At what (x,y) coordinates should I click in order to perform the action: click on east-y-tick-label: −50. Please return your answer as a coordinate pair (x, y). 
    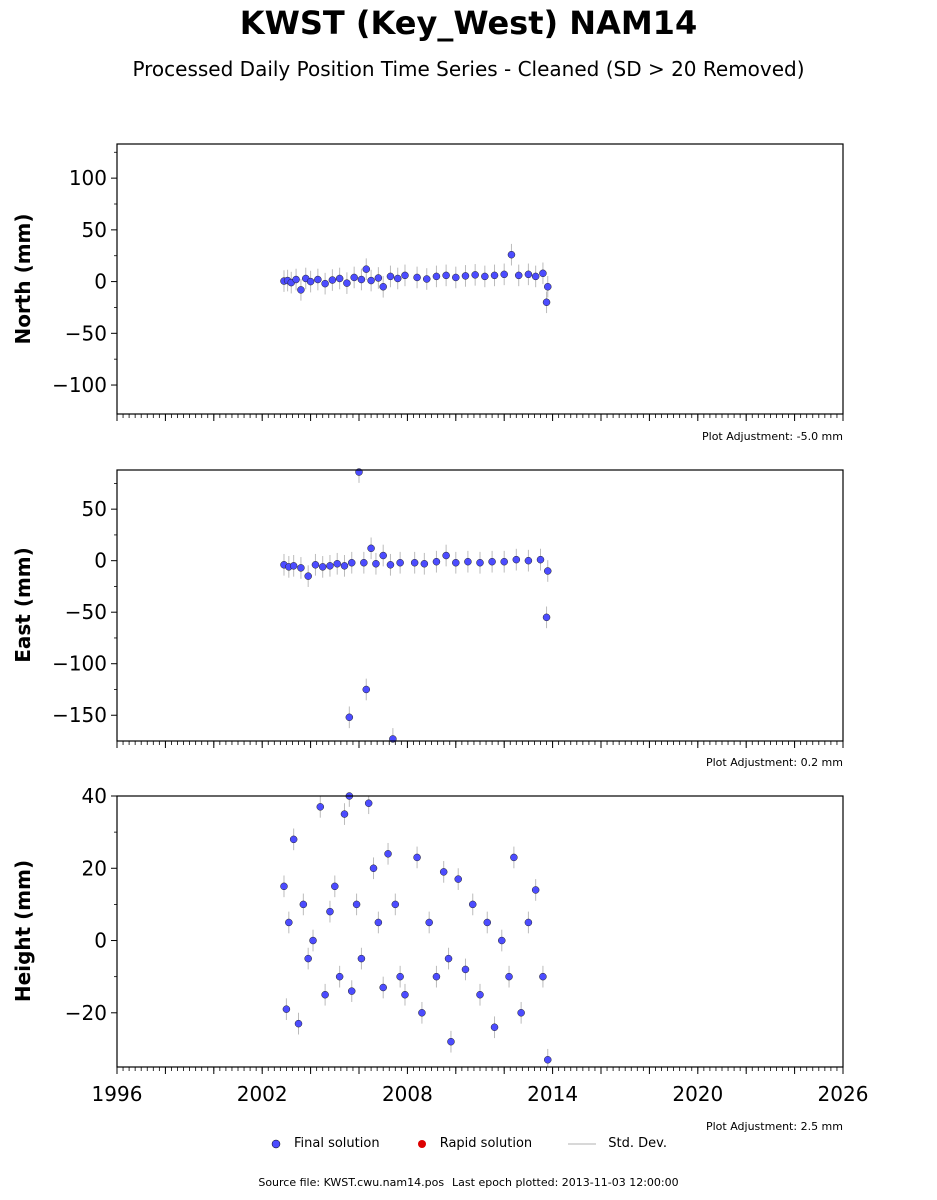
    Looking at the image, I should click on (86, 612).